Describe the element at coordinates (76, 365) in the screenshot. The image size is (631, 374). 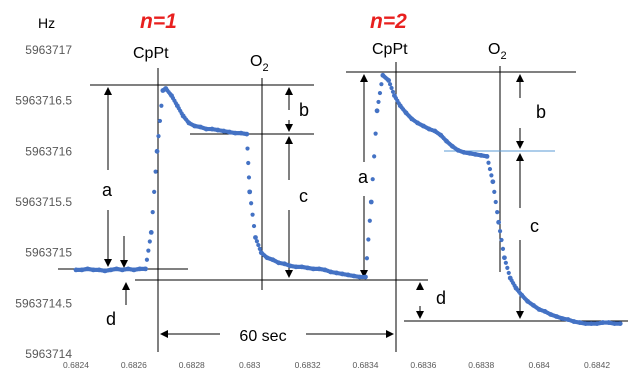
I see `x-tick-label: 0.6824` at that location.